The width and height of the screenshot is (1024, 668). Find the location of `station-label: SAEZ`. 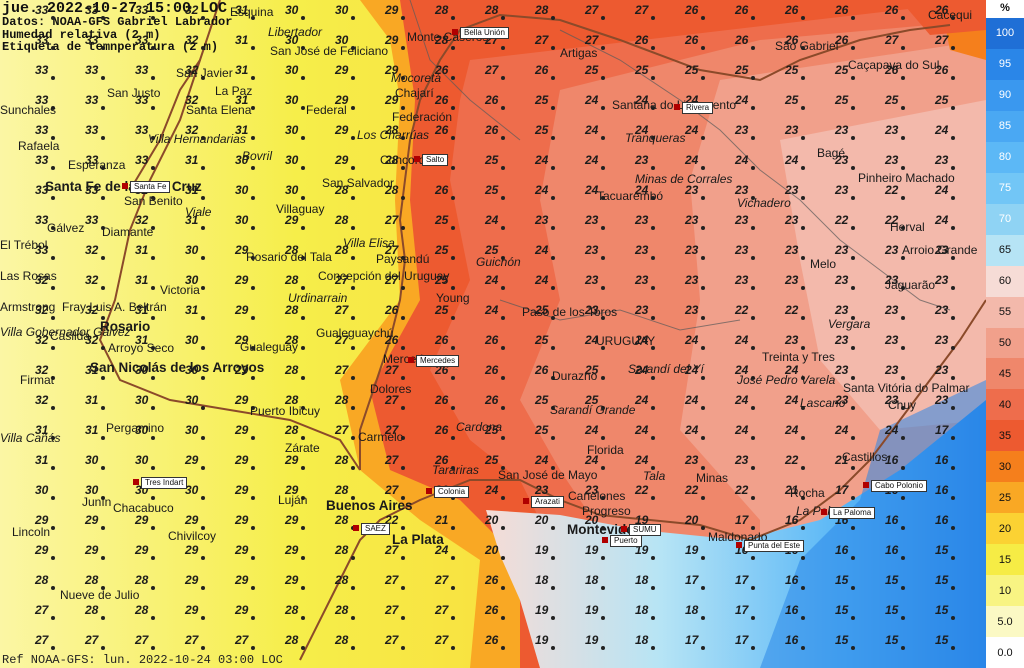

station-label: SAEZ is located at coordinates (375, 529).